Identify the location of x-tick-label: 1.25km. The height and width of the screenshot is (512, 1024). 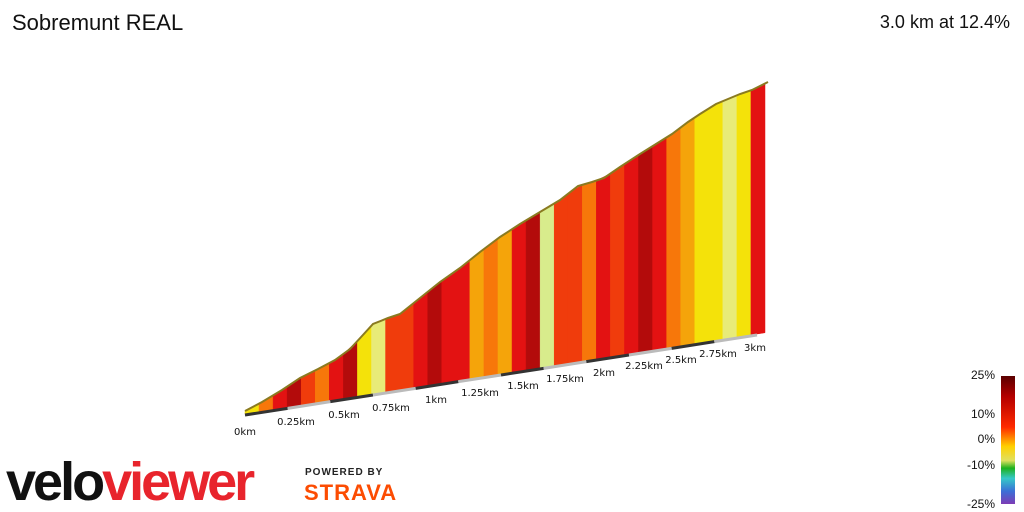
(480, 393).